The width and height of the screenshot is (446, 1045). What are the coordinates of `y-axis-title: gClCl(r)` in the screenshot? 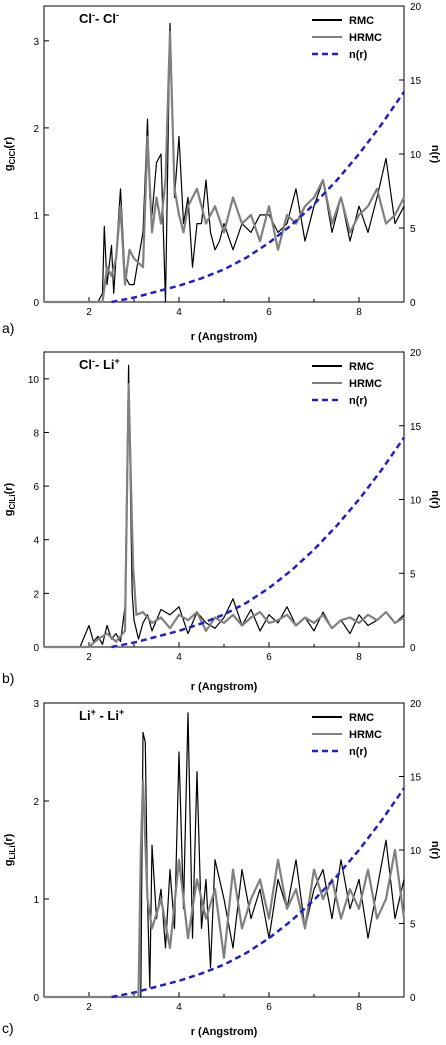 It's located at (10, 153).